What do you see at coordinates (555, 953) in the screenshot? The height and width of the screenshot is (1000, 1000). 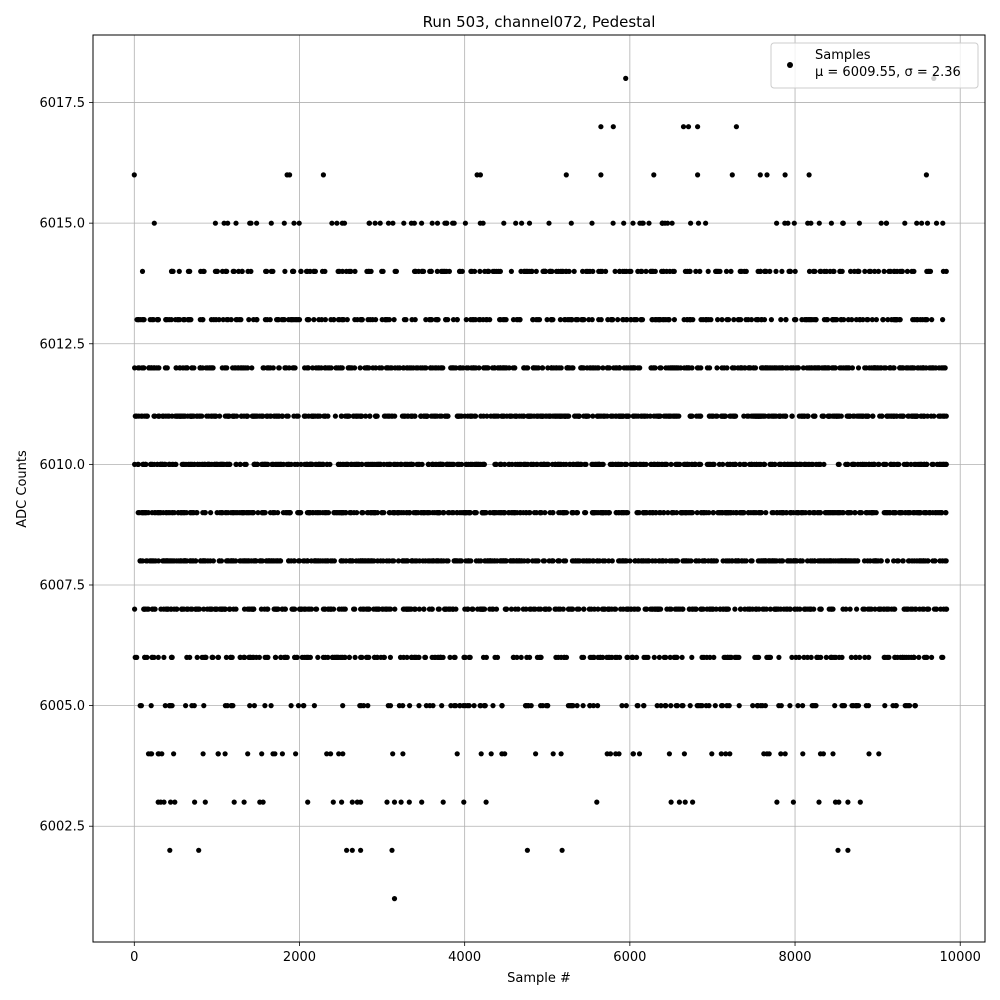 I see `x-axis-ticks: 0 2000 4000 6000 8000 10000` at bounding box center [555, 953].